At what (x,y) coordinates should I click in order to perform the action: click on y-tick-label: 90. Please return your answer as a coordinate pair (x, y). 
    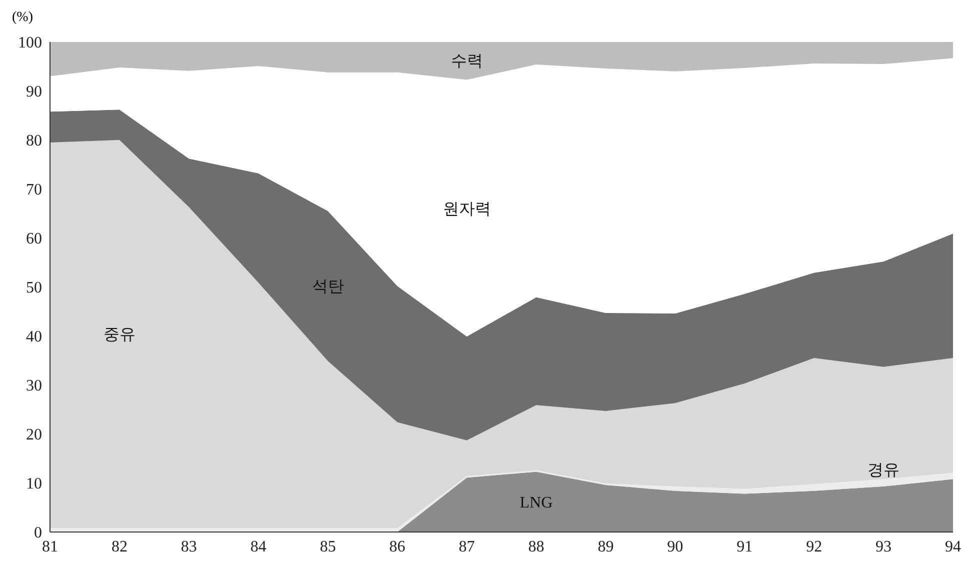
    Looking at the image, I should click on (34, 92).